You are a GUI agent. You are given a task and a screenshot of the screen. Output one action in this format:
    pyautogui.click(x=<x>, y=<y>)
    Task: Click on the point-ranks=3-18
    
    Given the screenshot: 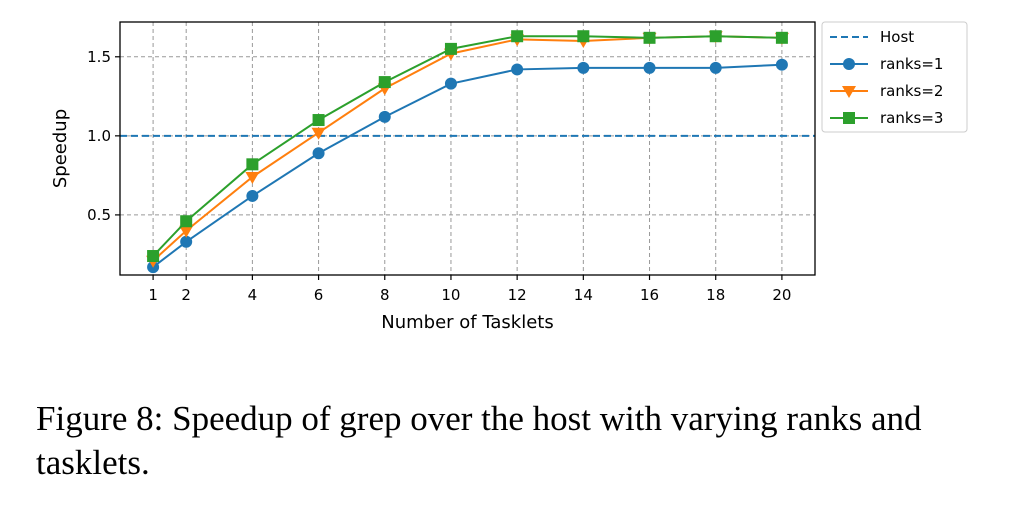 What is the action you would take?
    pyautogui.click(x=715, y=36)
    